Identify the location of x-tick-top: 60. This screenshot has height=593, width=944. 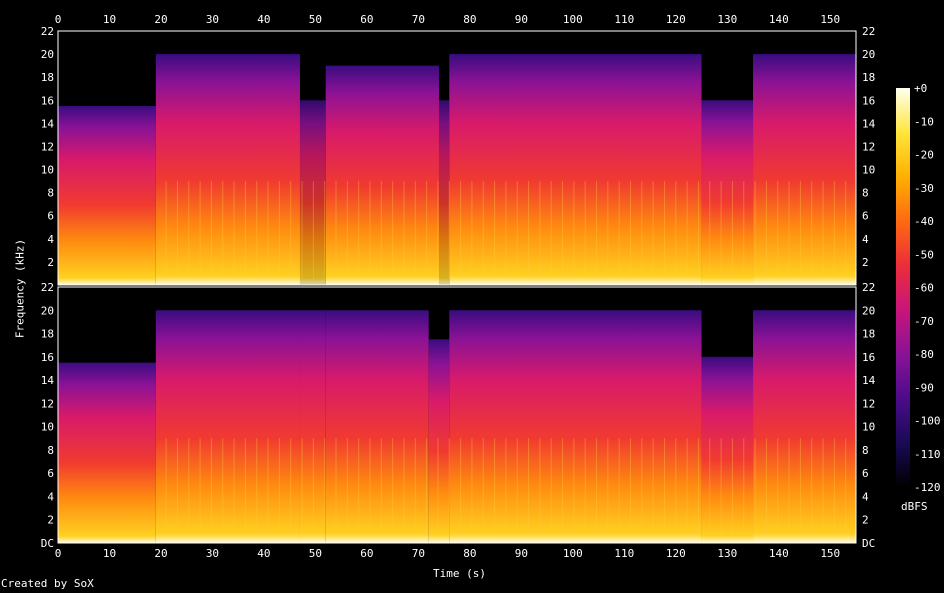
(366, 19).